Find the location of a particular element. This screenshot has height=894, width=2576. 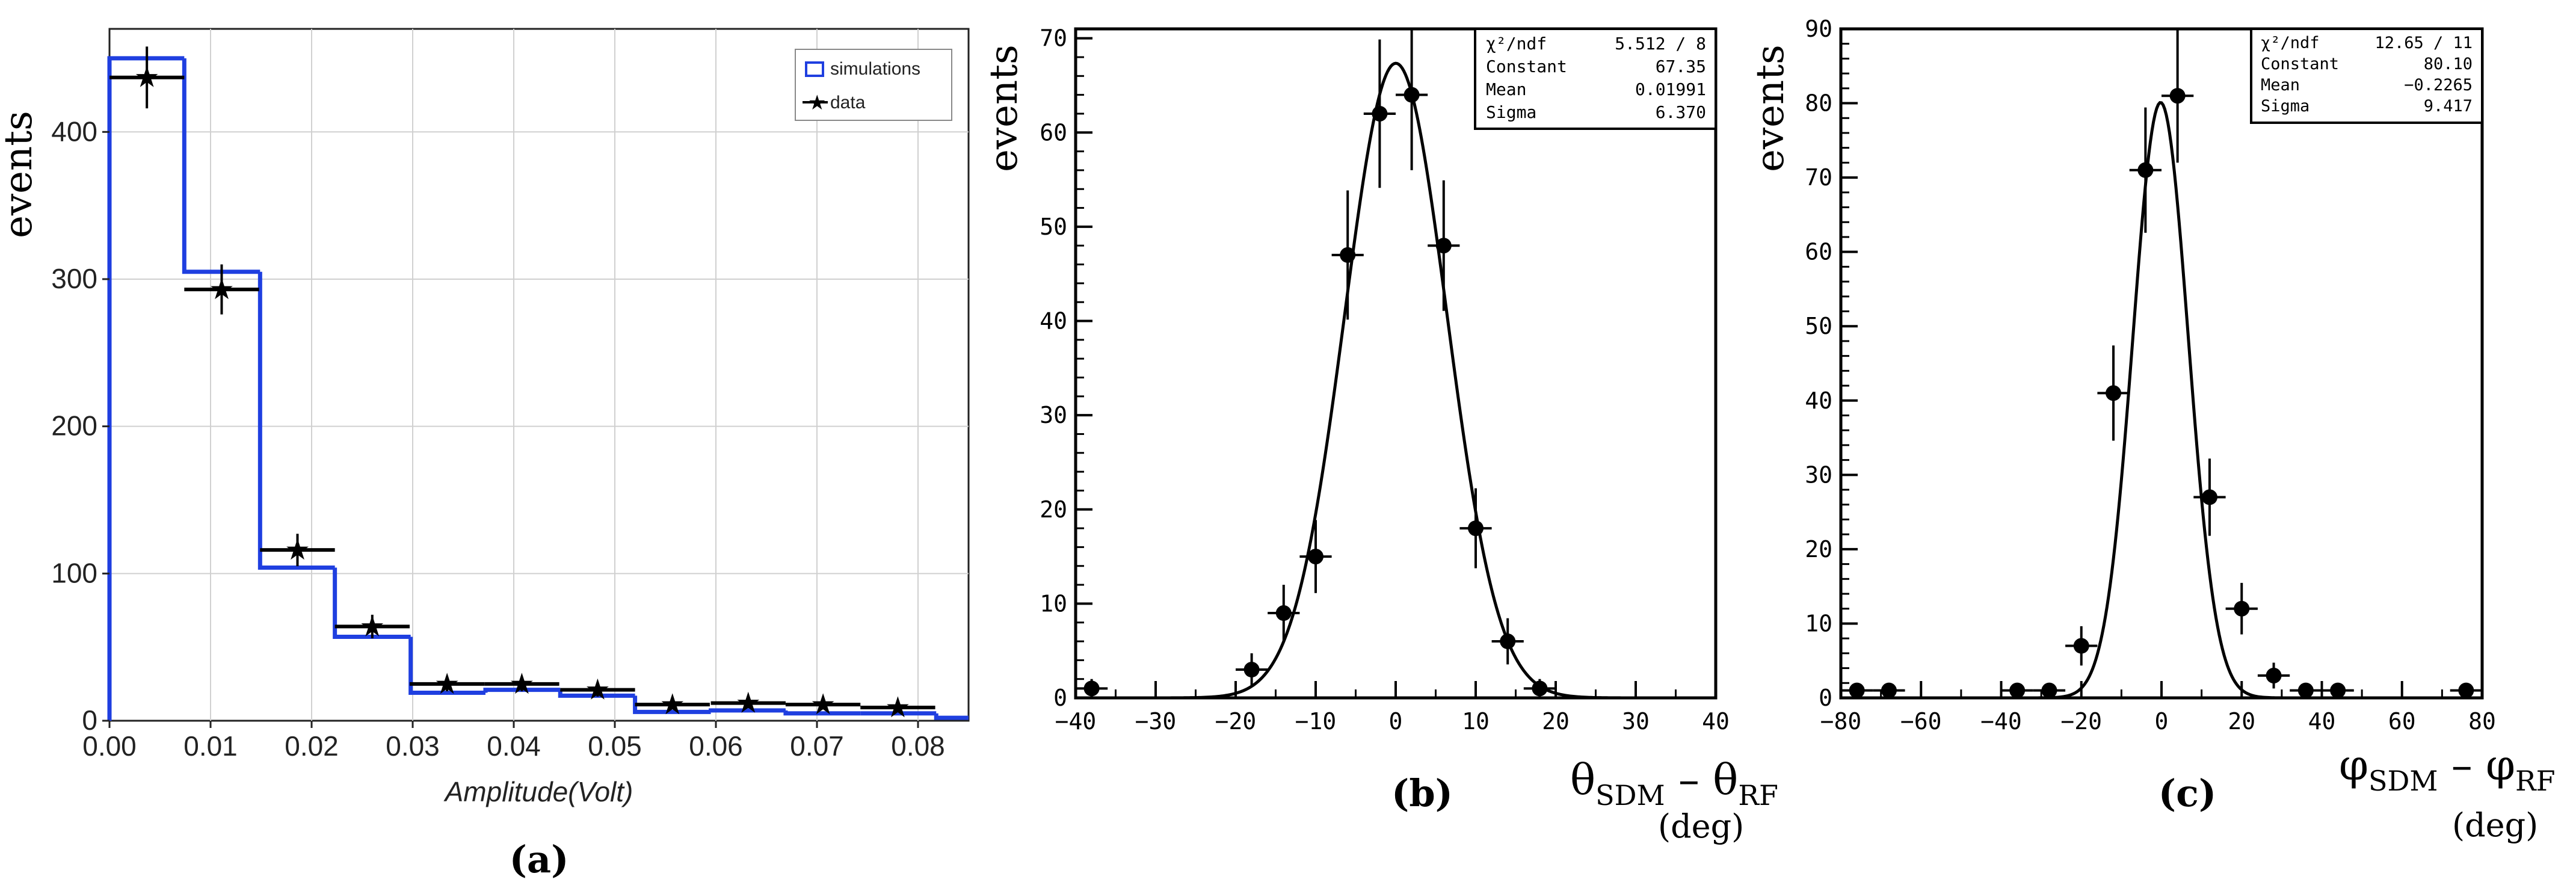

stats-label-chi2: χ²/ndf is located at coordinates (1516, 44).